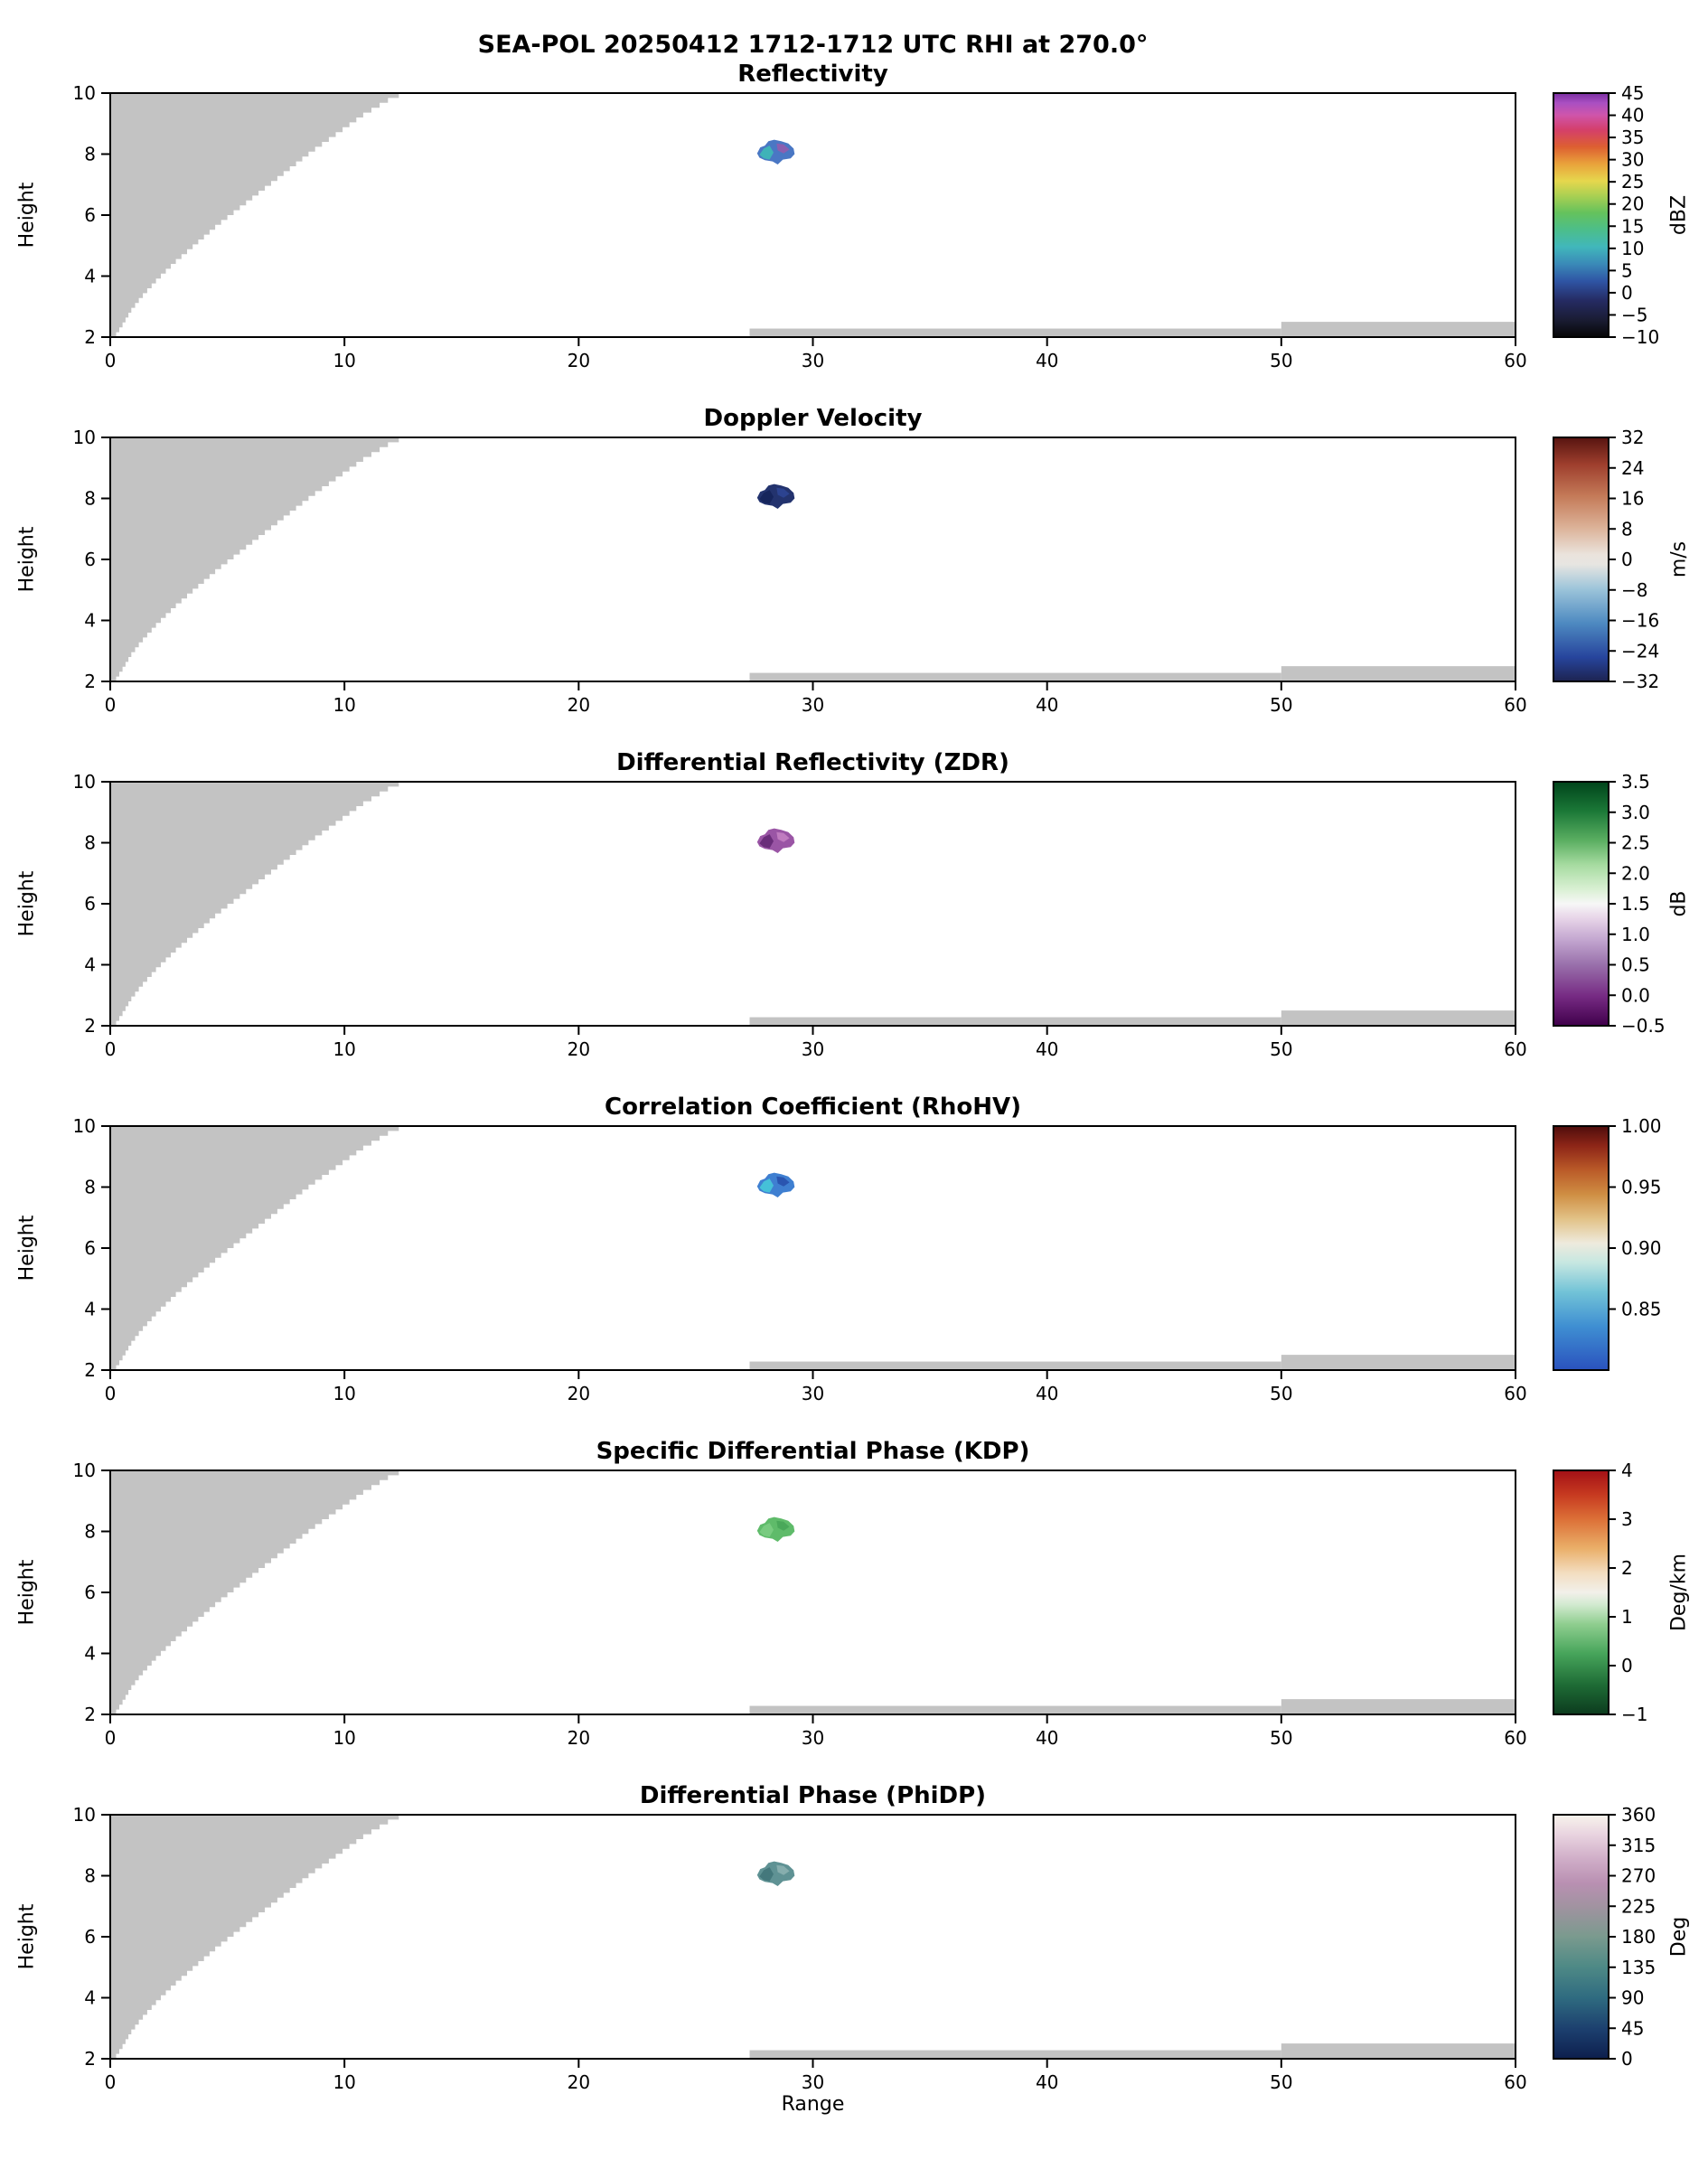 Image resolution: width=1708 pixels, height=2169 pixels. What do you see at coordinates (1679, 215) in the screenshot?
I see `colorbar-units-label: dBZ` at bounding box center [1679, 215].